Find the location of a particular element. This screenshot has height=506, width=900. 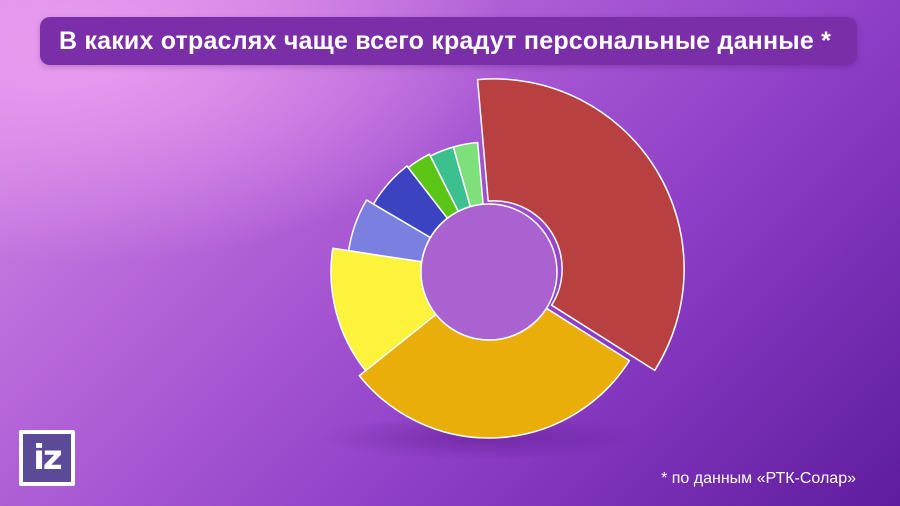

title-bar is located at coordinates (448, 41).